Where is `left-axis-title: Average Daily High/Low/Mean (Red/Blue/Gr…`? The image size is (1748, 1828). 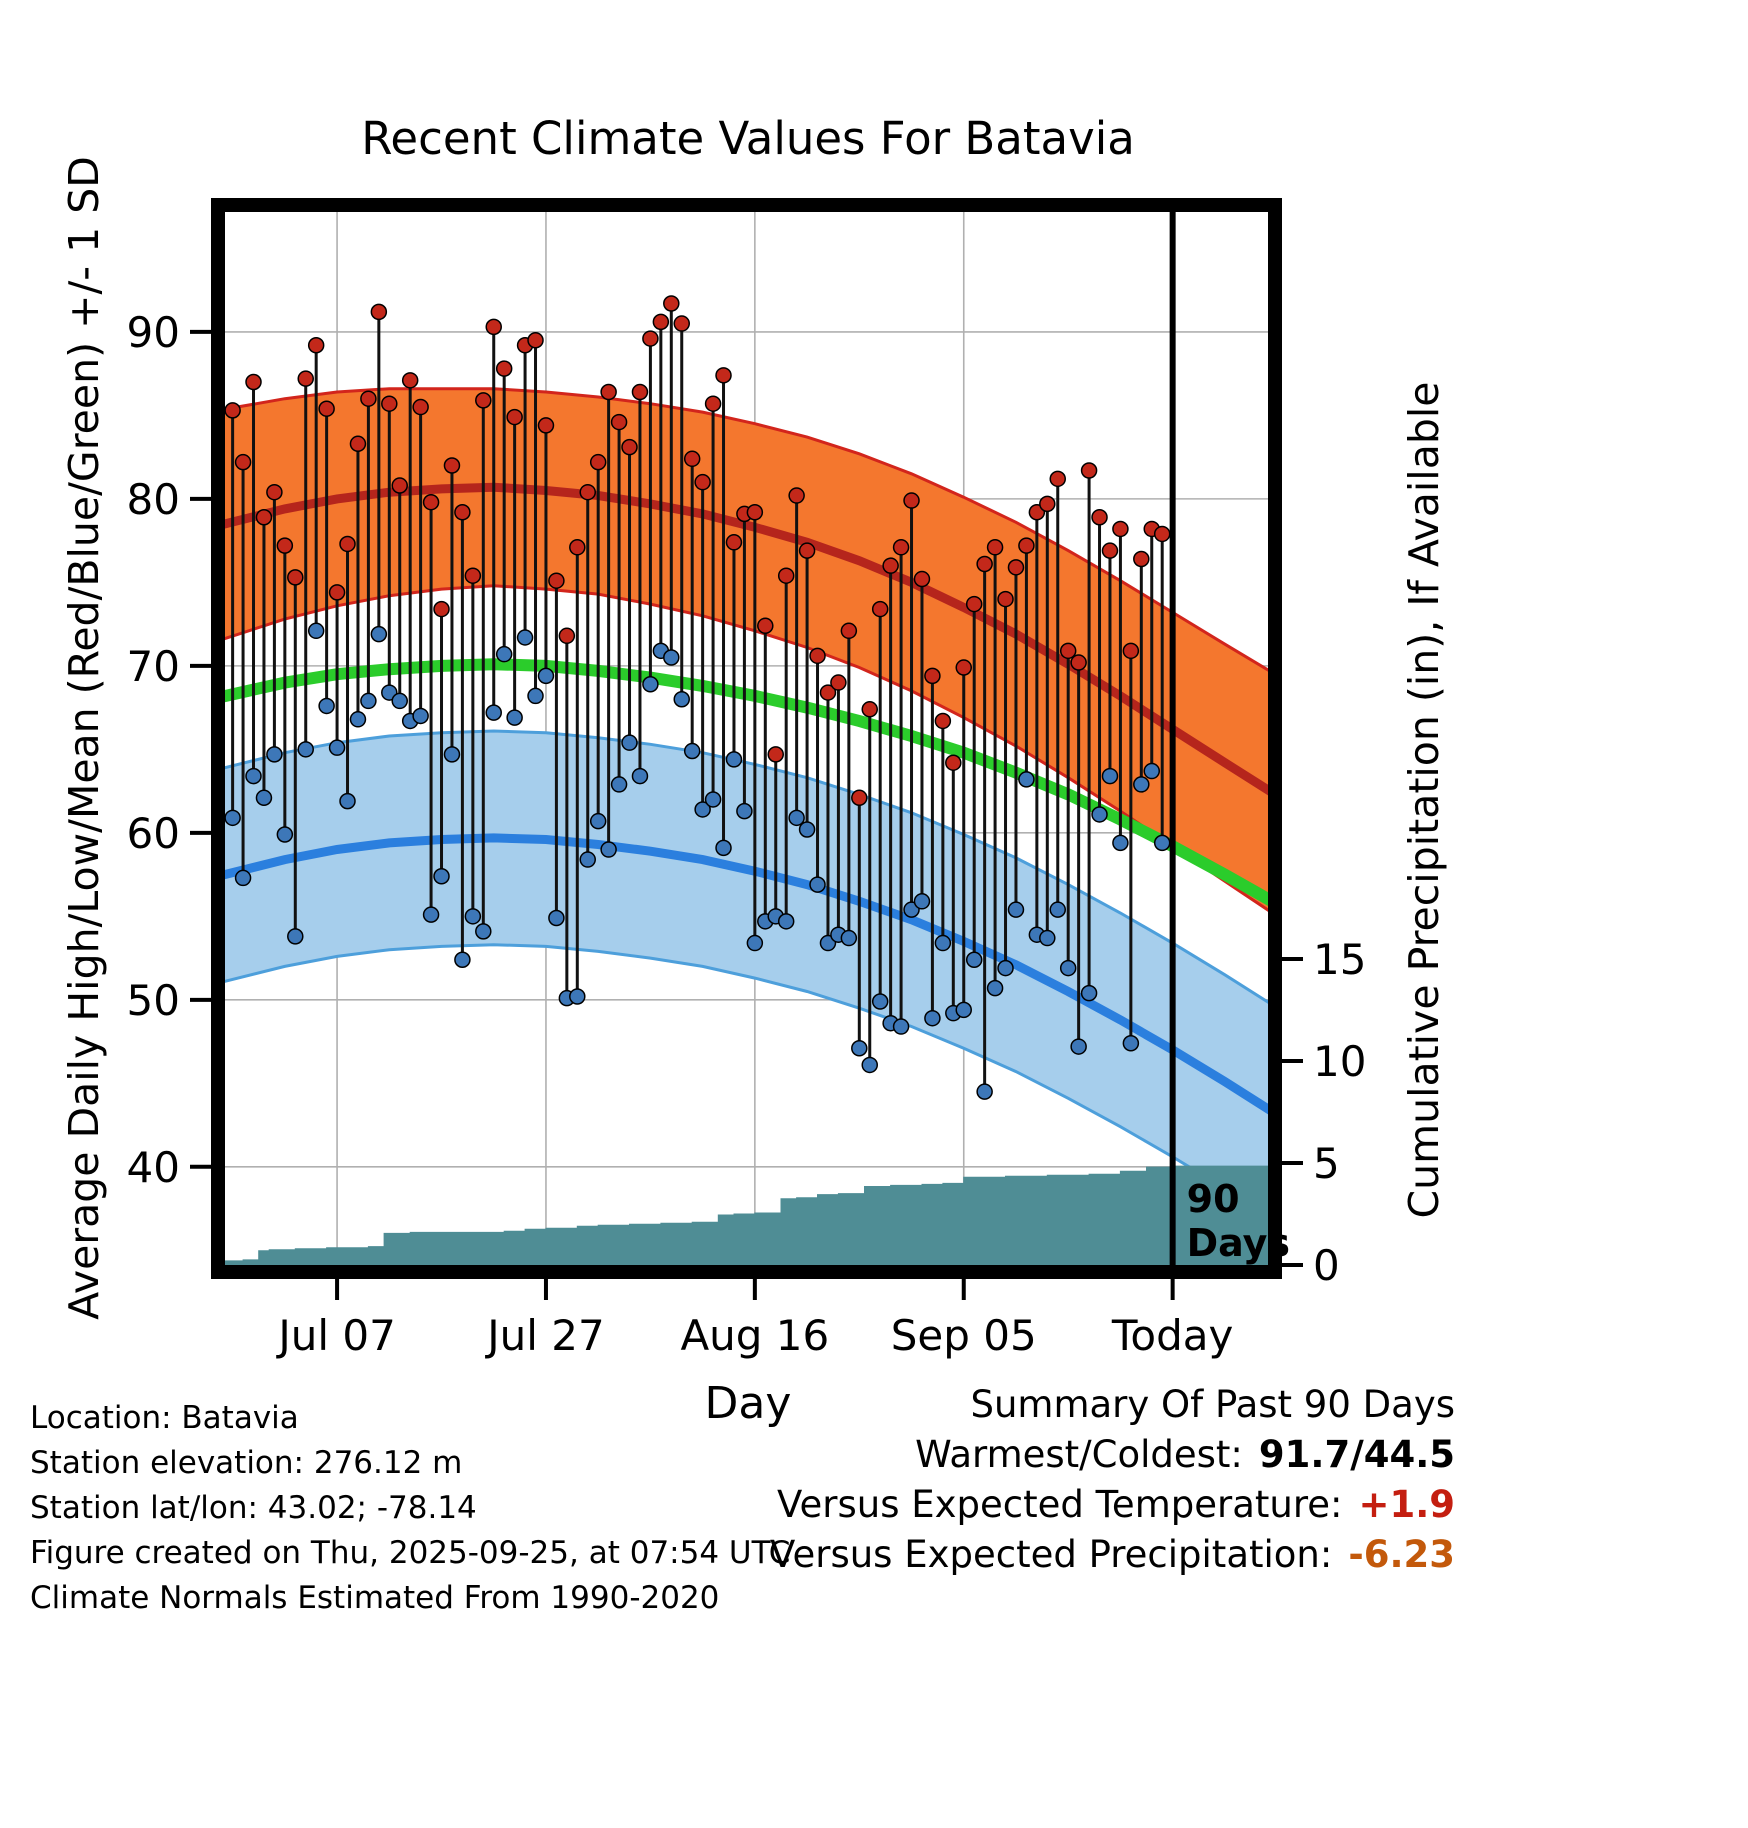 left-axis-title: Average Daily High/Low/Mean (Red/Blue/Gr… is located at coordinates (84, 738).